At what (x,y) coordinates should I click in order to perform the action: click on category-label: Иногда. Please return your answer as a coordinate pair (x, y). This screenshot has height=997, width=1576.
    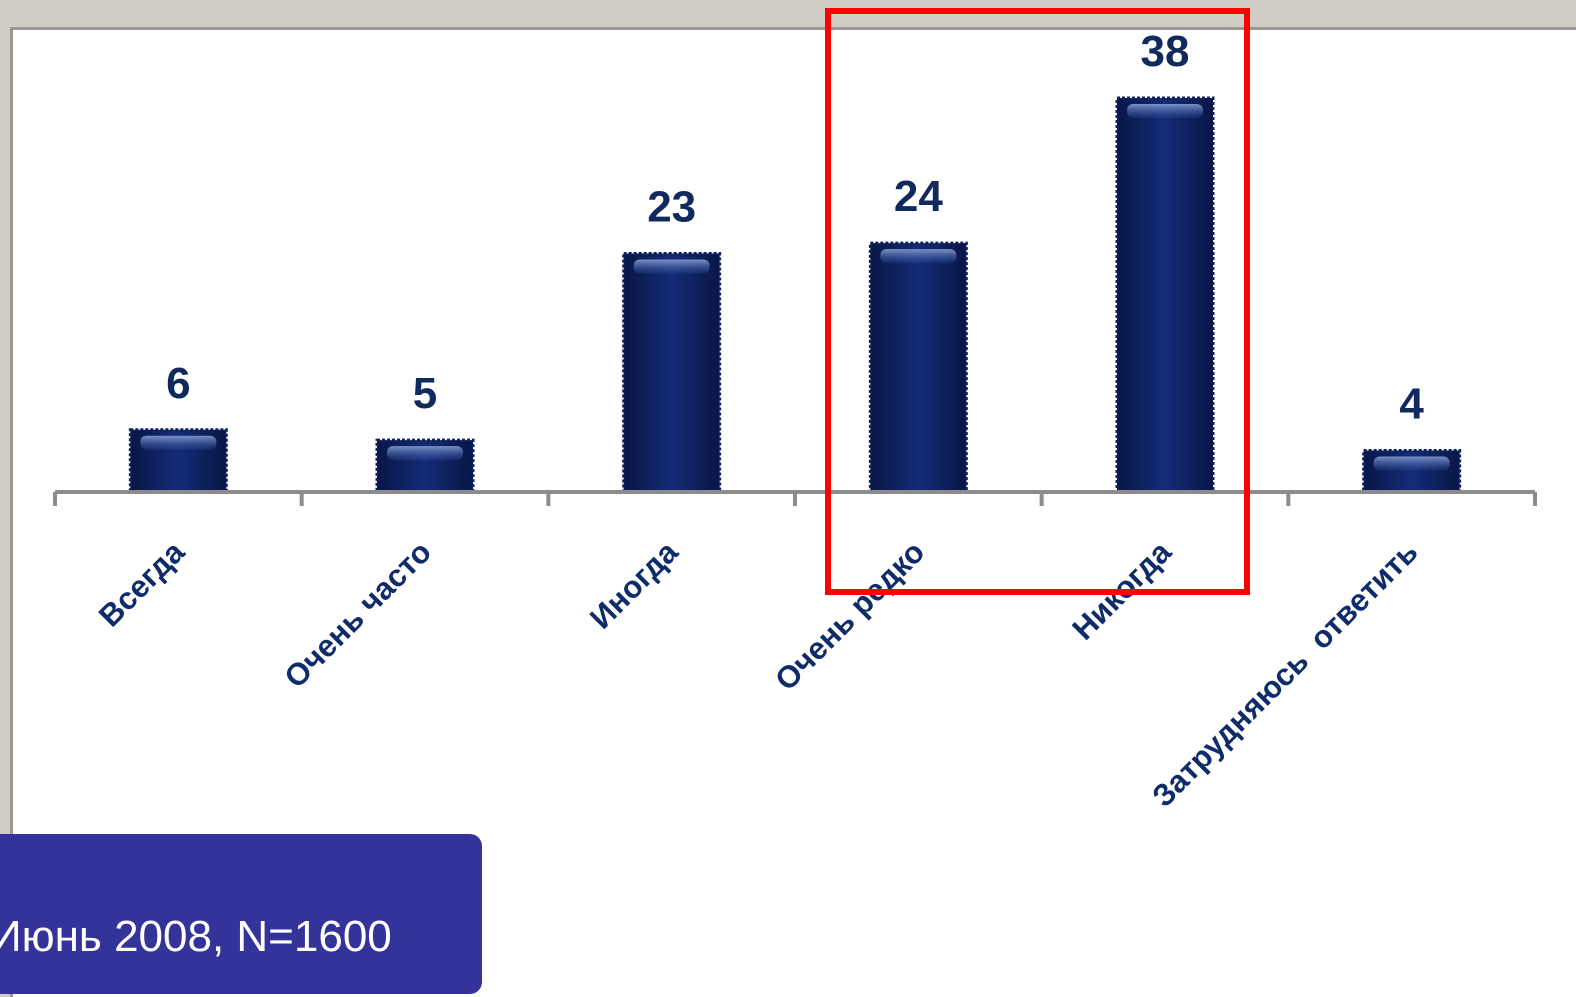
    Looking at the image, I should click on (634, 585).